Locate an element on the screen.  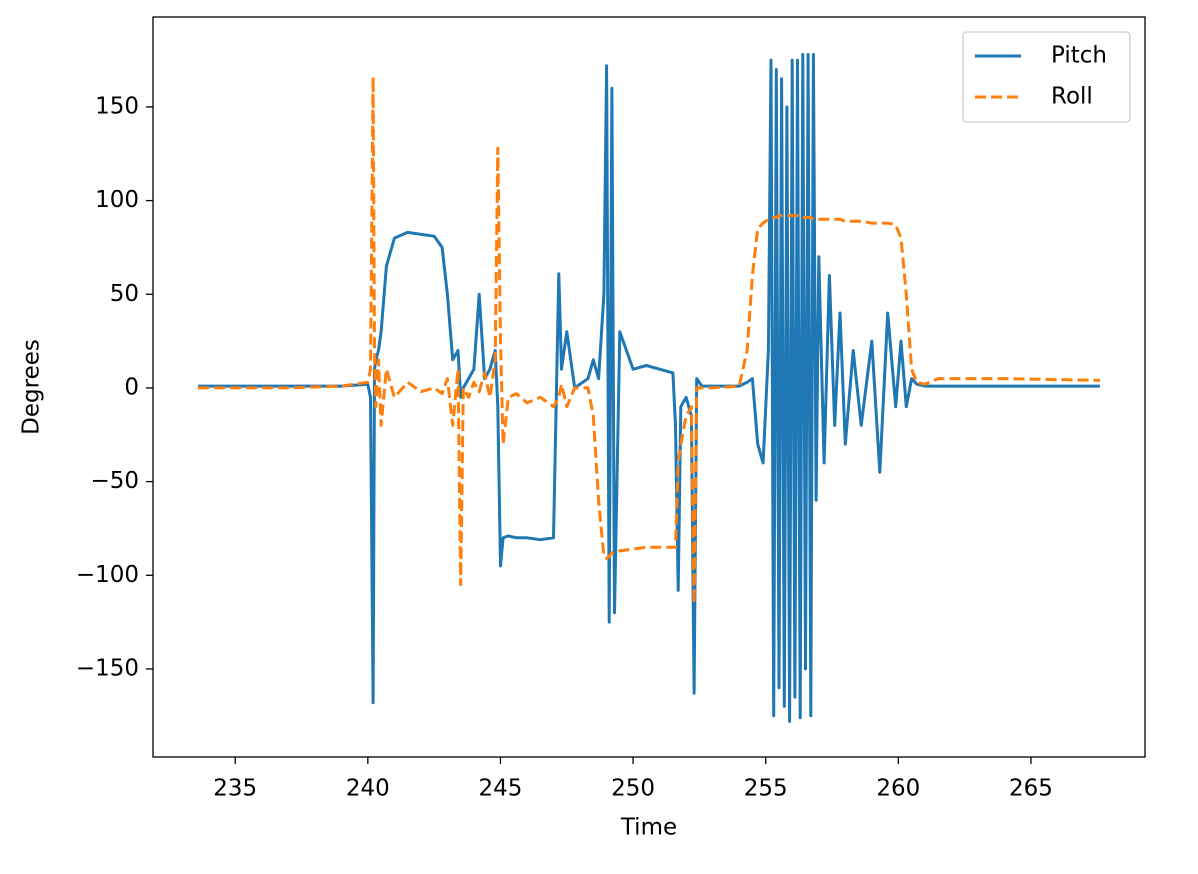
x-tick-label: 265 is located at coordinates (1031, 789).